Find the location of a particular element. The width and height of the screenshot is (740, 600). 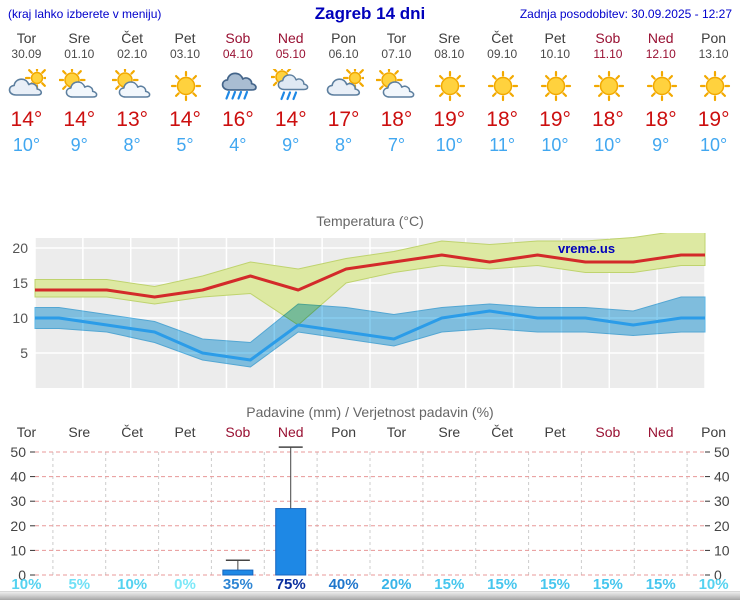

forecast-day-04.10: Sob 04.10 16° 4° is located at coordinates (237, 93).